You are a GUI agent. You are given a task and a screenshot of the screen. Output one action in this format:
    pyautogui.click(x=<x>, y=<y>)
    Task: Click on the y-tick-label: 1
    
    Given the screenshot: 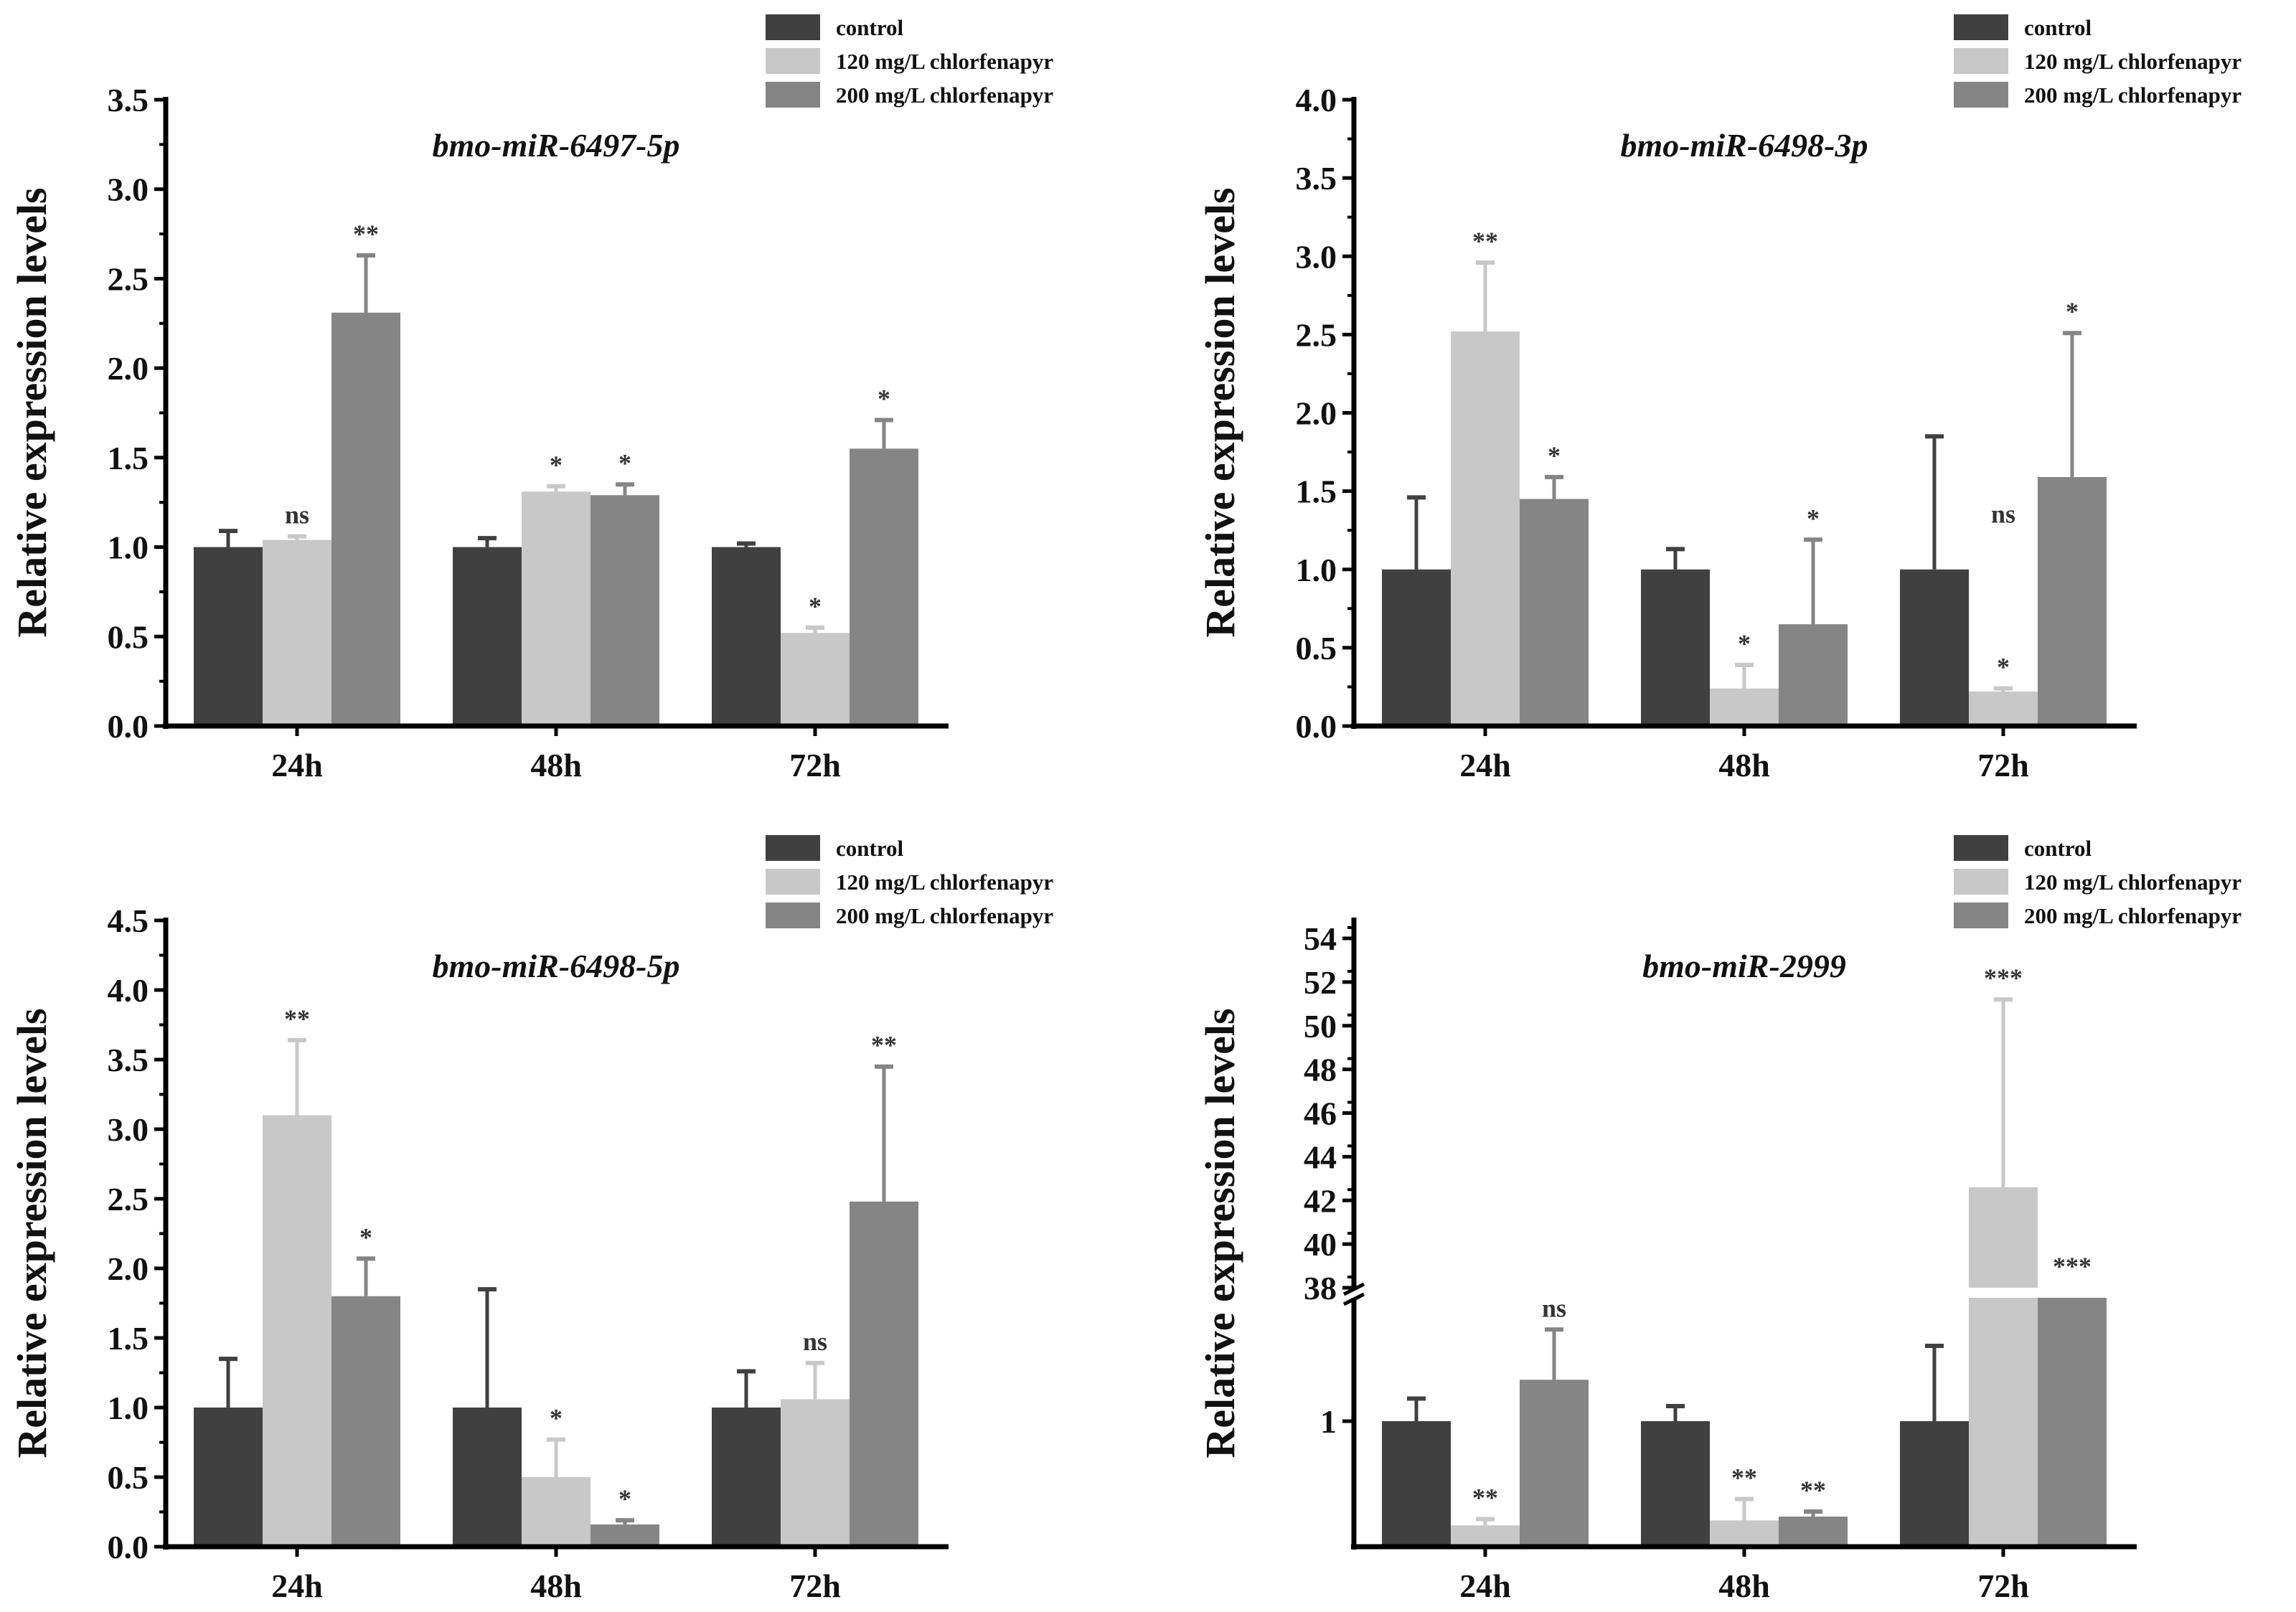 What is the action you would take?
    pyautogui.click(x=1329, y=1421)
    